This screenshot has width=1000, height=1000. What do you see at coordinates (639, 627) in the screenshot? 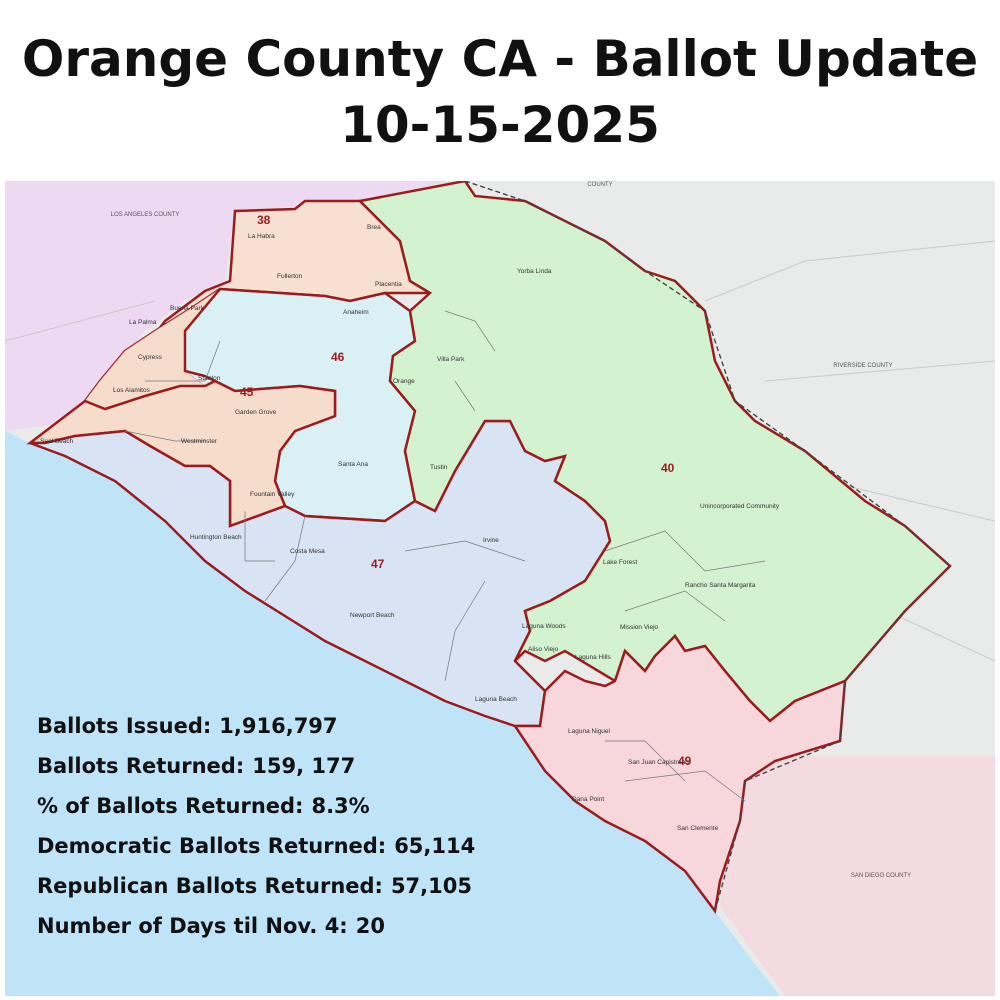
I see `city-label: Mission Viejo` at bounding box center [639, 627].